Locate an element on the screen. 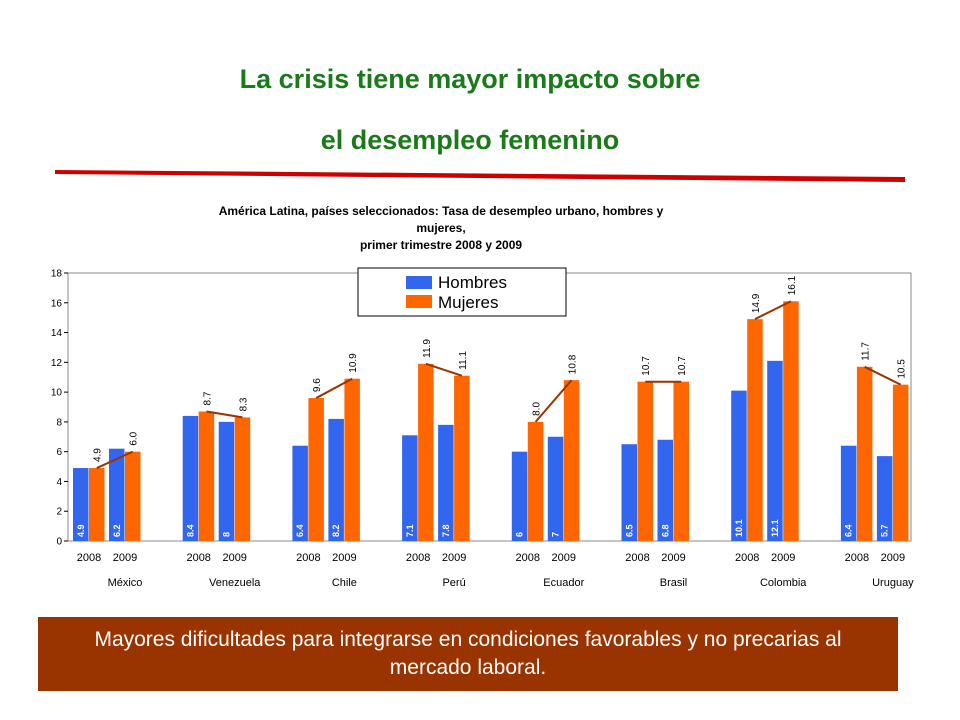  data-label-hombres-2009: 12.1 is located at coordinates (775, 528).